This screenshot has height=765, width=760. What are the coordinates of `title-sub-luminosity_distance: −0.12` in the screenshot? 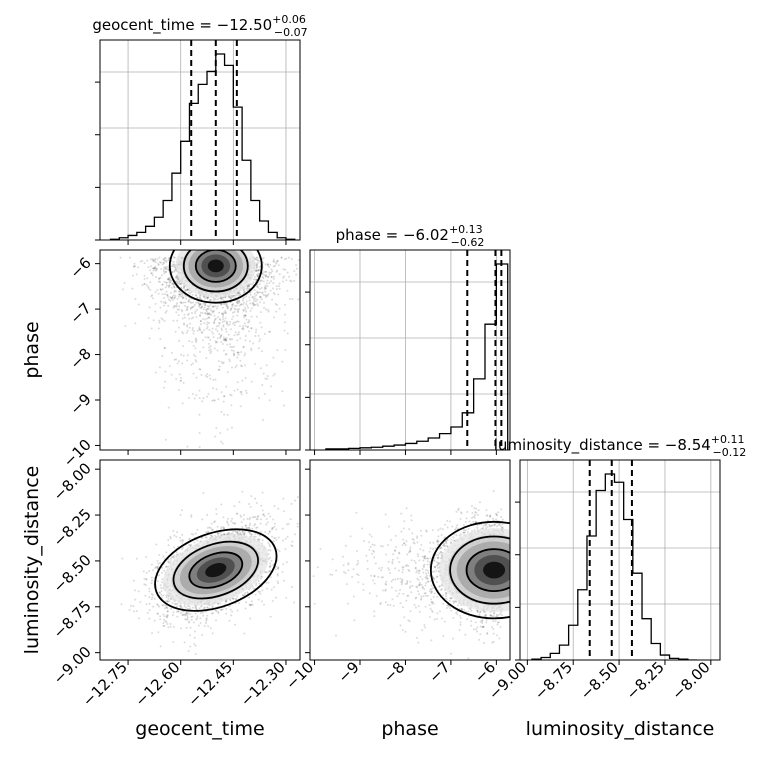 It's located at (730, 452).